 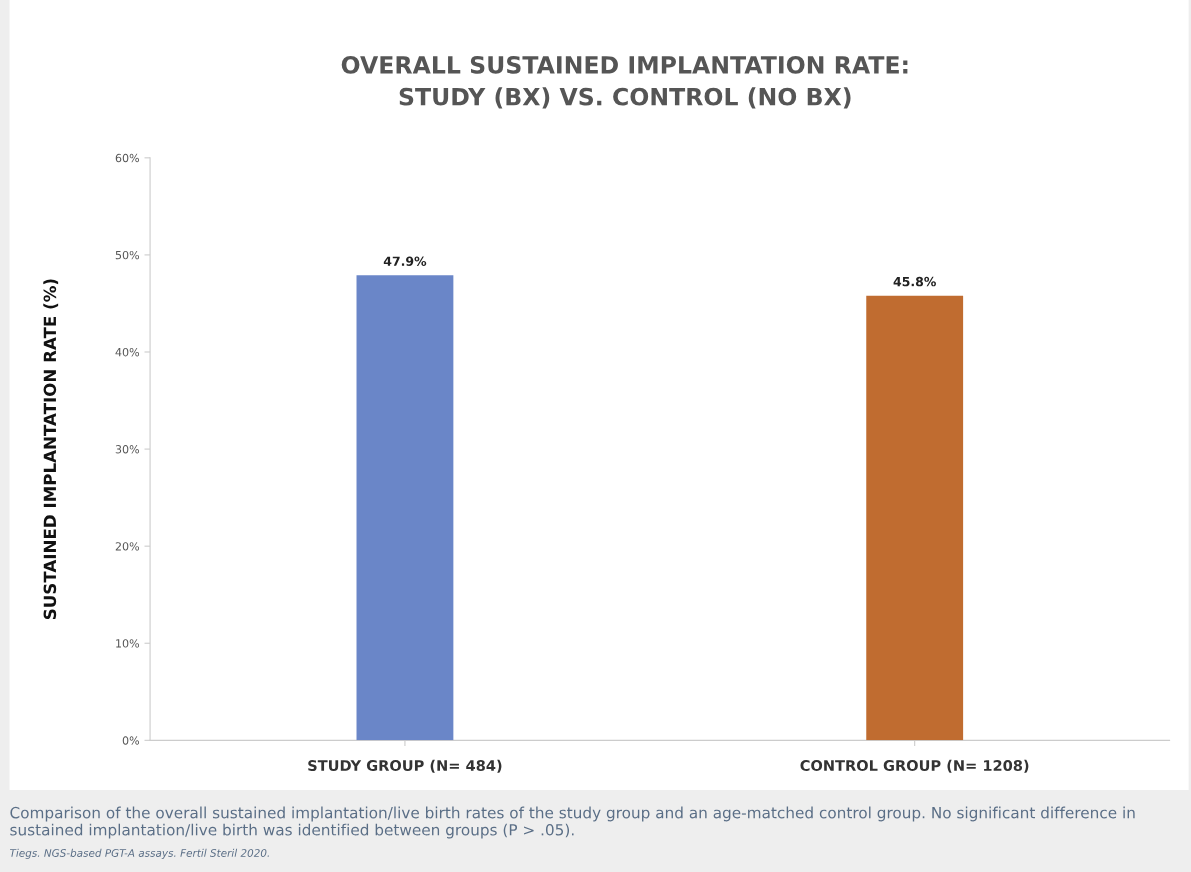 What do you see at coordinates (127, 449) in the screenshot?
I see `y-tick-label: 30%` at bounding box center [127, 449].